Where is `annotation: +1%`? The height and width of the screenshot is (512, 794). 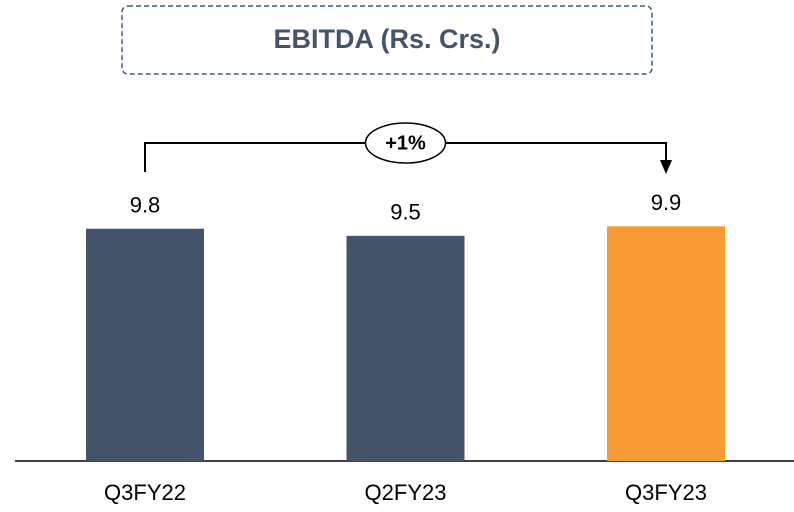 annotation: +1% is located at coordinates (405, 143).